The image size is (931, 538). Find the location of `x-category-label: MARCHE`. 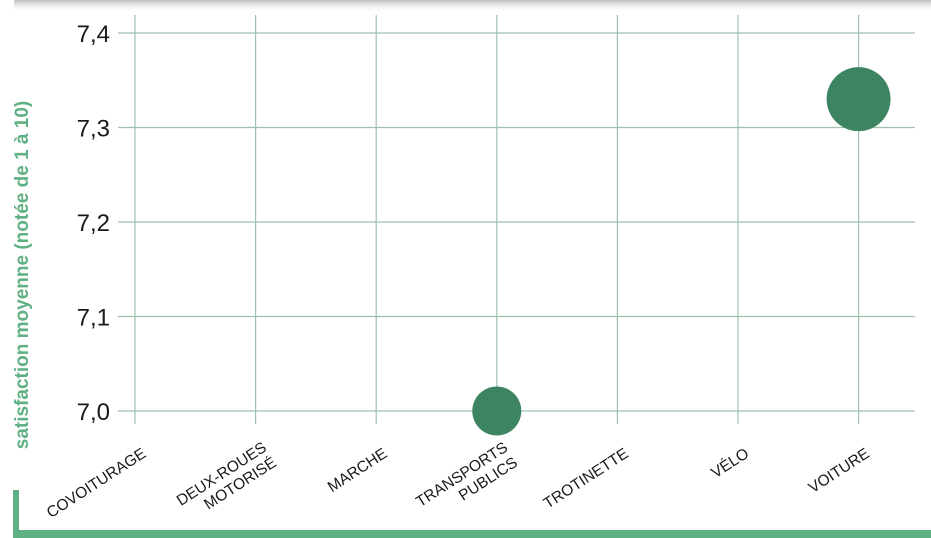

x-category-label: MARCHE is located at coordinates (358, 470).